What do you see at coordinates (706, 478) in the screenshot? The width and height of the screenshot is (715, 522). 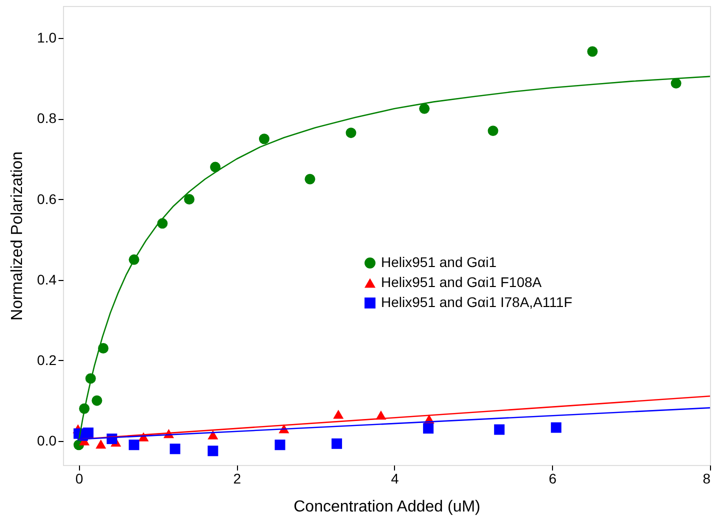 I see `x-tick-label: 8` at bounding box center [706, 478].